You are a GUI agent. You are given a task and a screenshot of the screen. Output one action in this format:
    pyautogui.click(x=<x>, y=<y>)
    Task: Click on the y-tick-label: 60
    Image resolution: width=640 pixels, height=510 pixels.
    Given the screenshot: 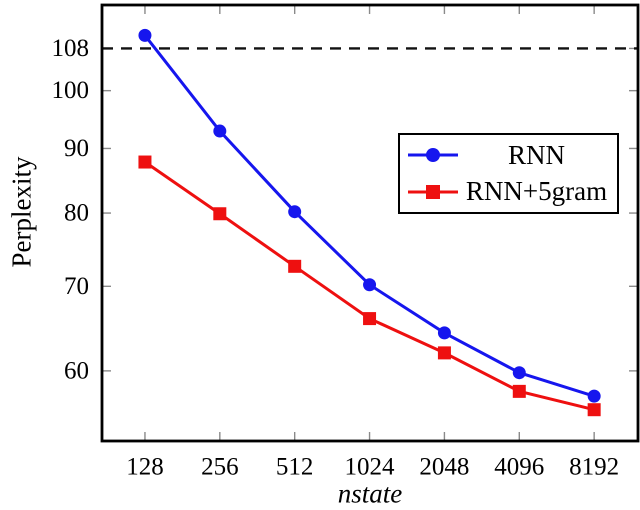 What is the action you would take?
    pyautogui.click(x=76, y=370)
    